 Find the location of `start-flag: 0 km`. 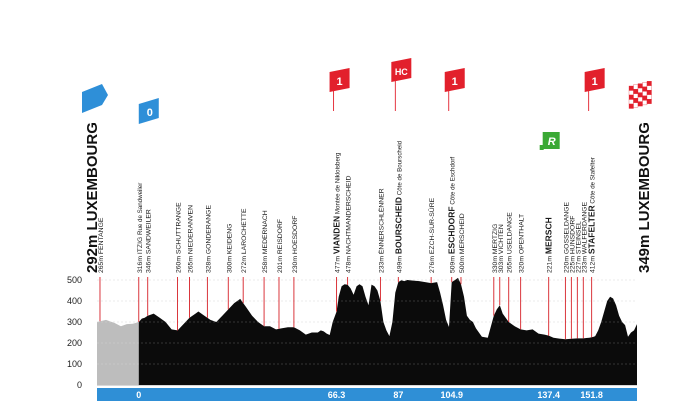

start-flag: 0 km is located at coordinates (148, 114).